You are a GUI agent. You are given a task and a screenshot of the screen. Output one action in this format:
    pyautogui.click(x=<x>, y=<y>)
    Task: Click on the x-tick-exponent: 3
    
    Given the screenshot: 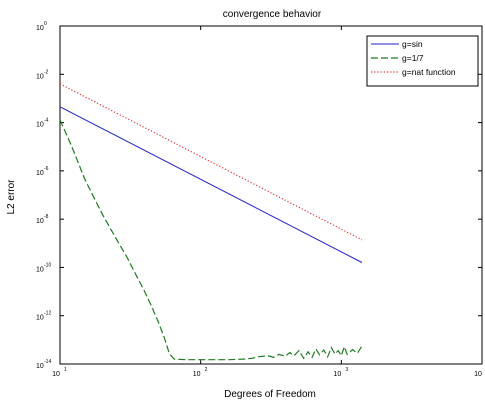 What is the action you would take?
    pyautogui.click(x=346, y=370)
    